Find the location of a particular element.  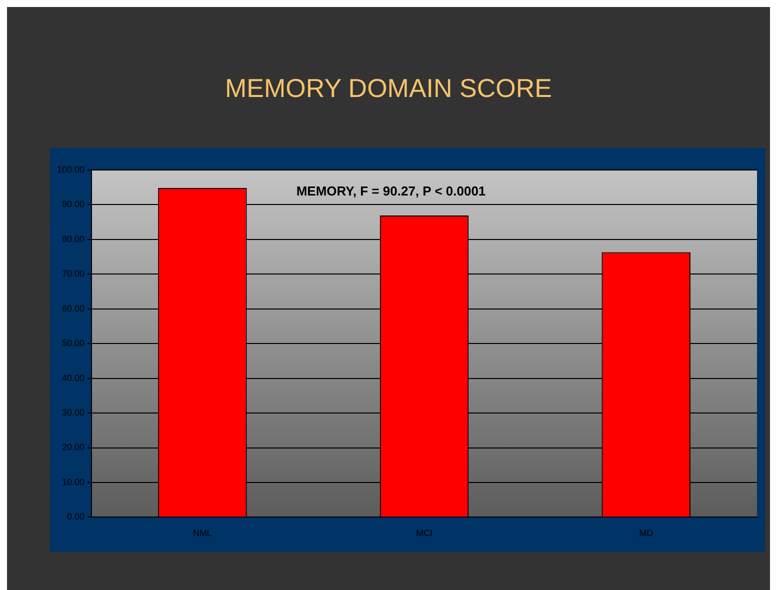

annotation: MEMORY, F = 90.27, P < 0.0001 is located at coordinates (391, 191).